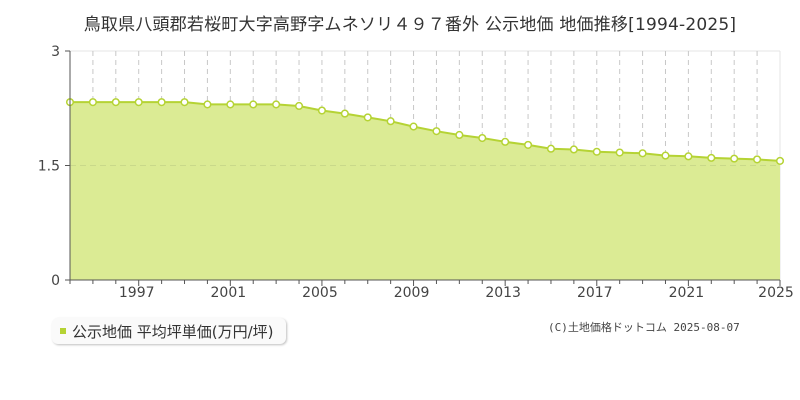 This screenshot has width=800, height=400. Describe the element at coordinates (412, 293) in the screenshot. I see `x-tick-label: 2009` at that location.